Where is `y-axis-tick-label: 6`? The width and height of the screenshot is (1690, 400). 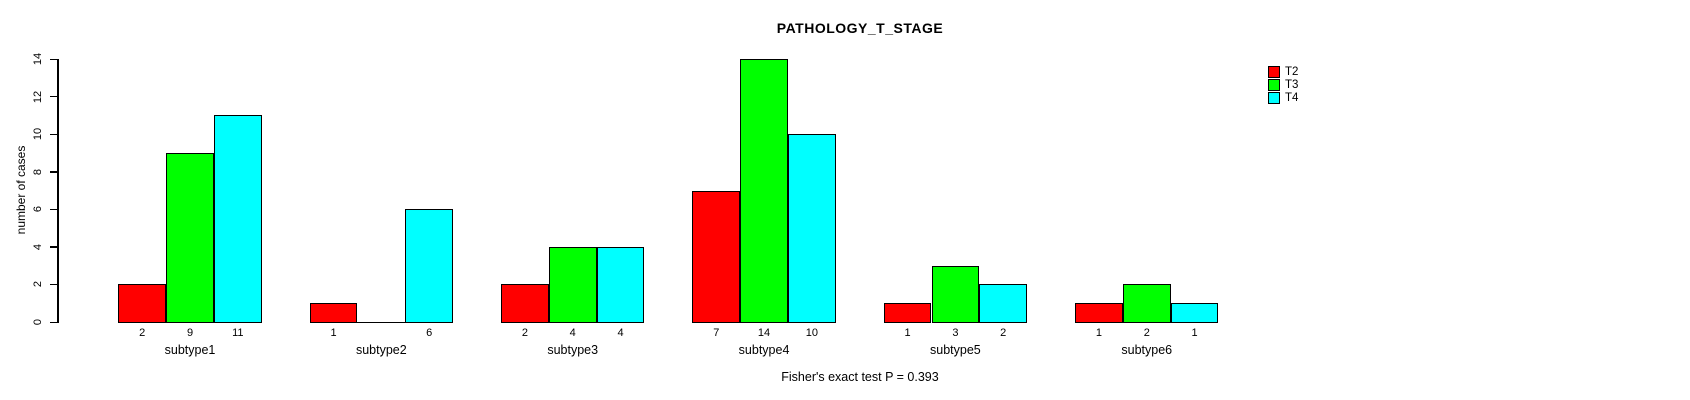 y-axis-tick-label: 6 is located at coordinates (38, 209).